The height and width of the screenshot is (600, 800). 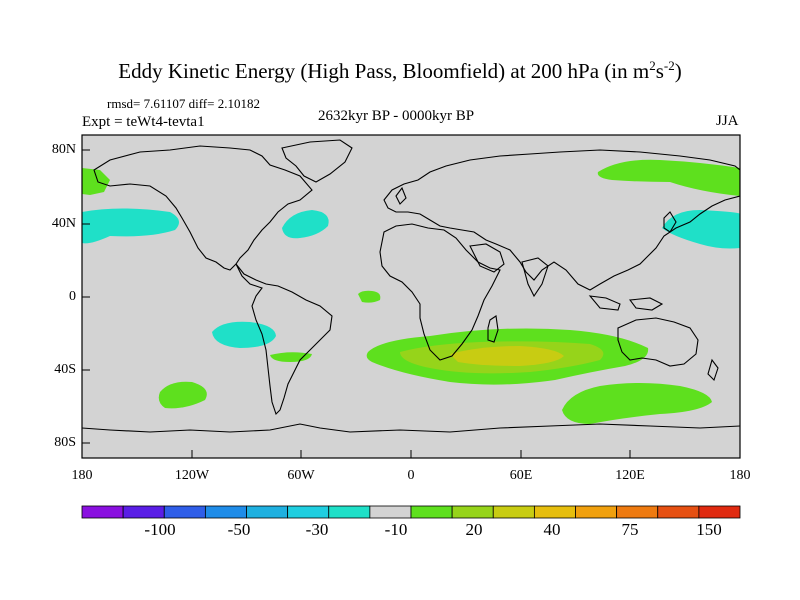 I want to click on stats-text: rmsd= 7.61107 diff= 2.10182, so click(x=183, y=103).